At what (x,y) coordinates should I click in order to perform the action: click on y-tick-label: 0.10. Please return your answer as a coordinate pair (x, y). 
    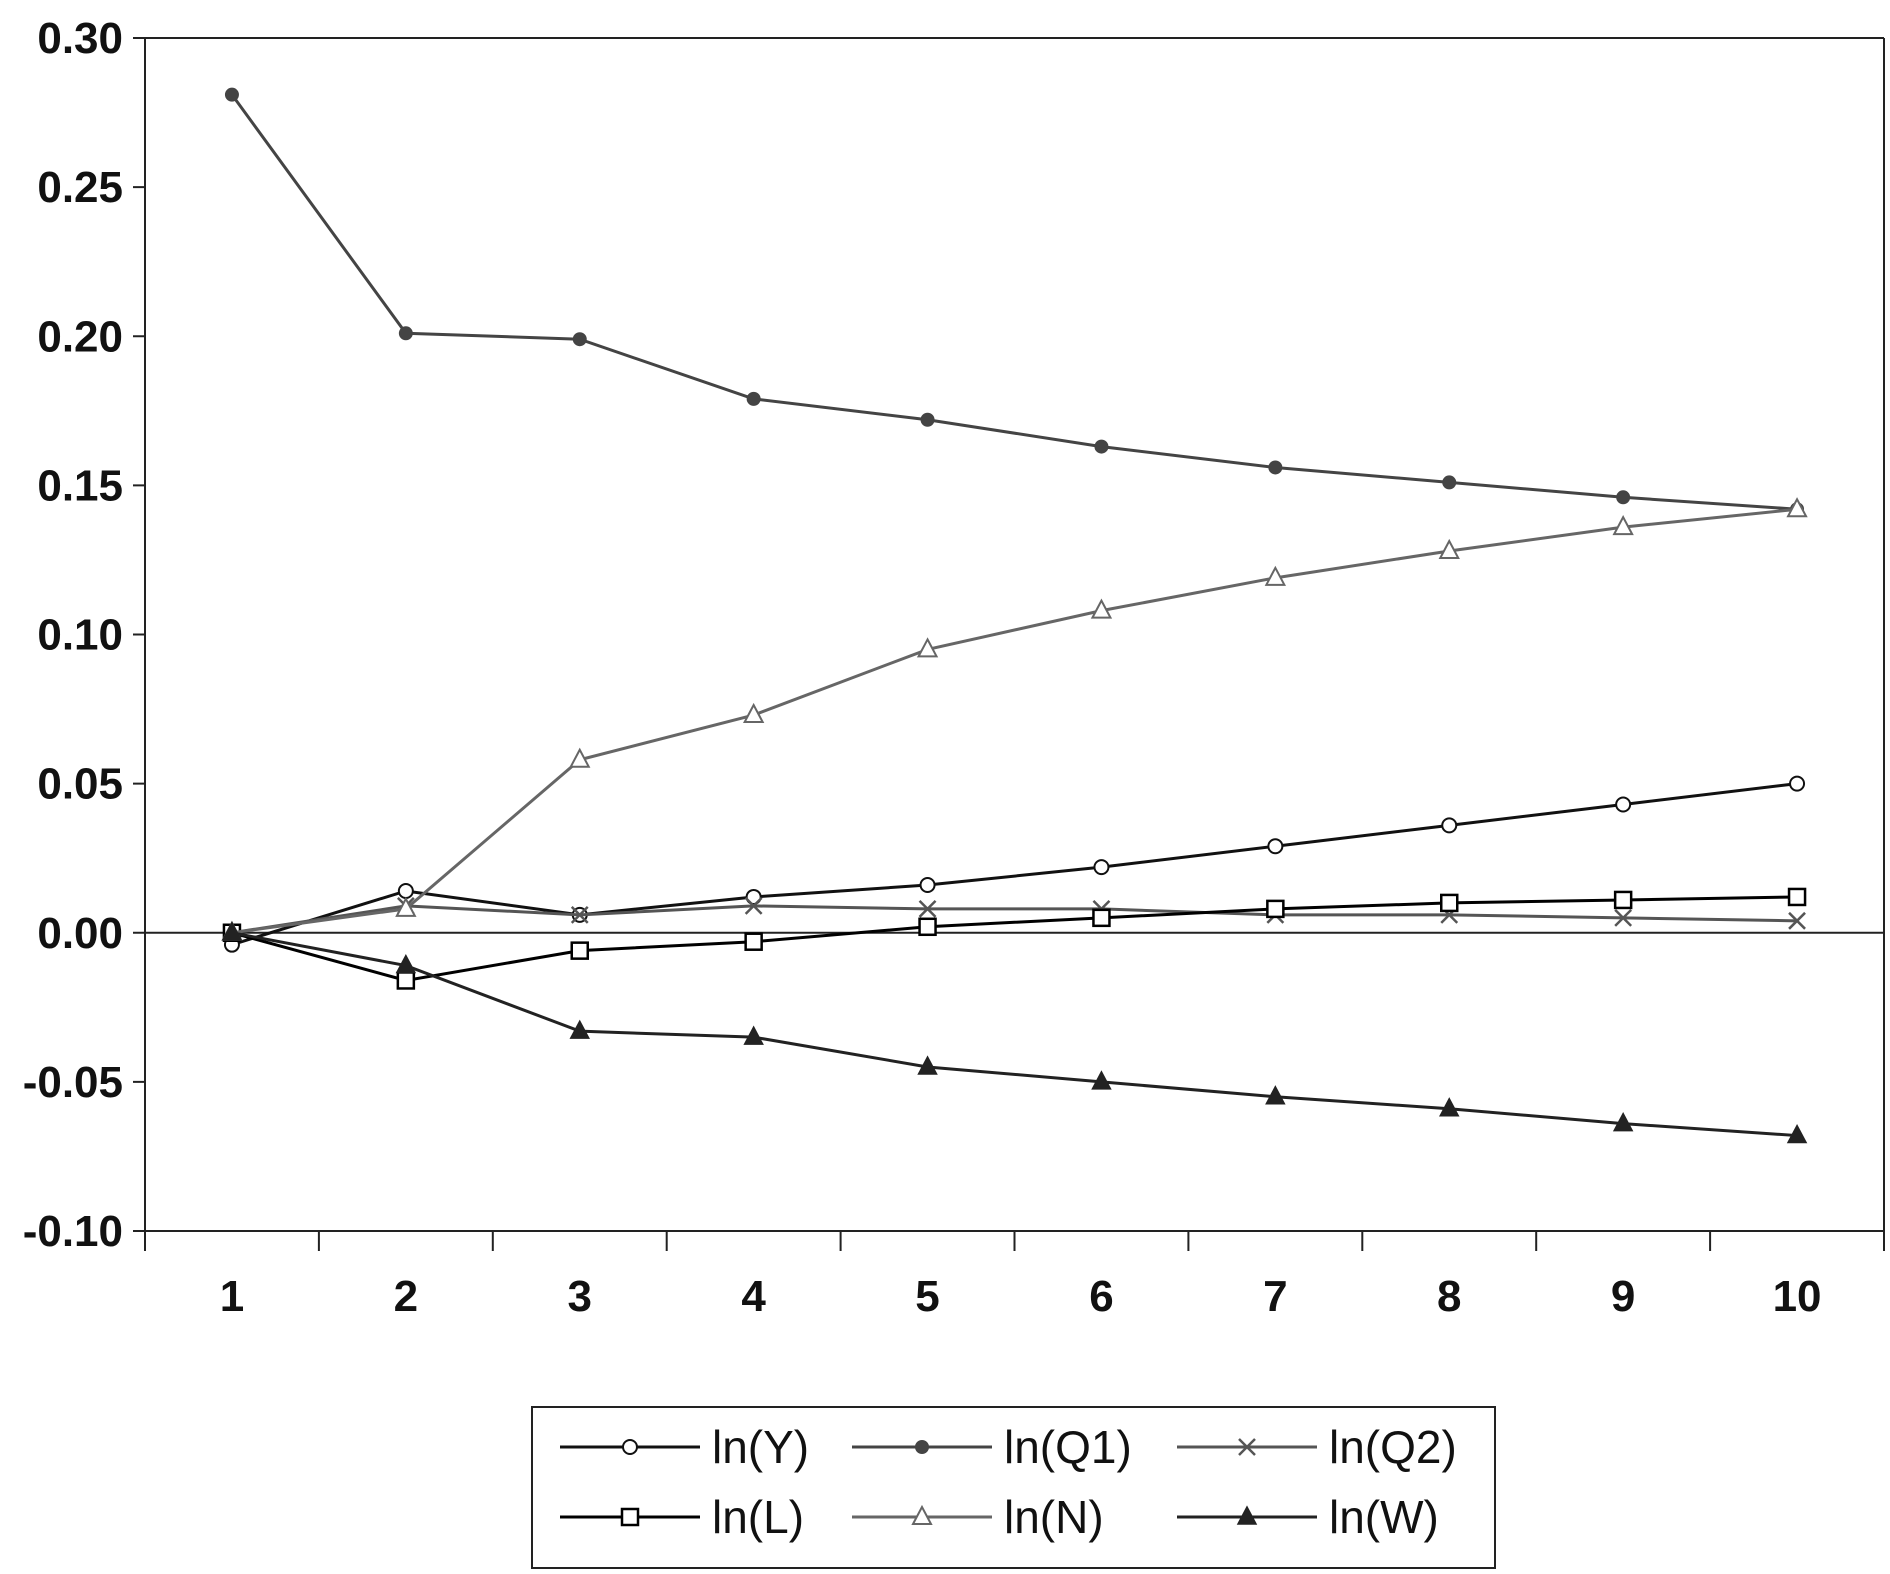
    Looking at the image, I should click on (80, 635).